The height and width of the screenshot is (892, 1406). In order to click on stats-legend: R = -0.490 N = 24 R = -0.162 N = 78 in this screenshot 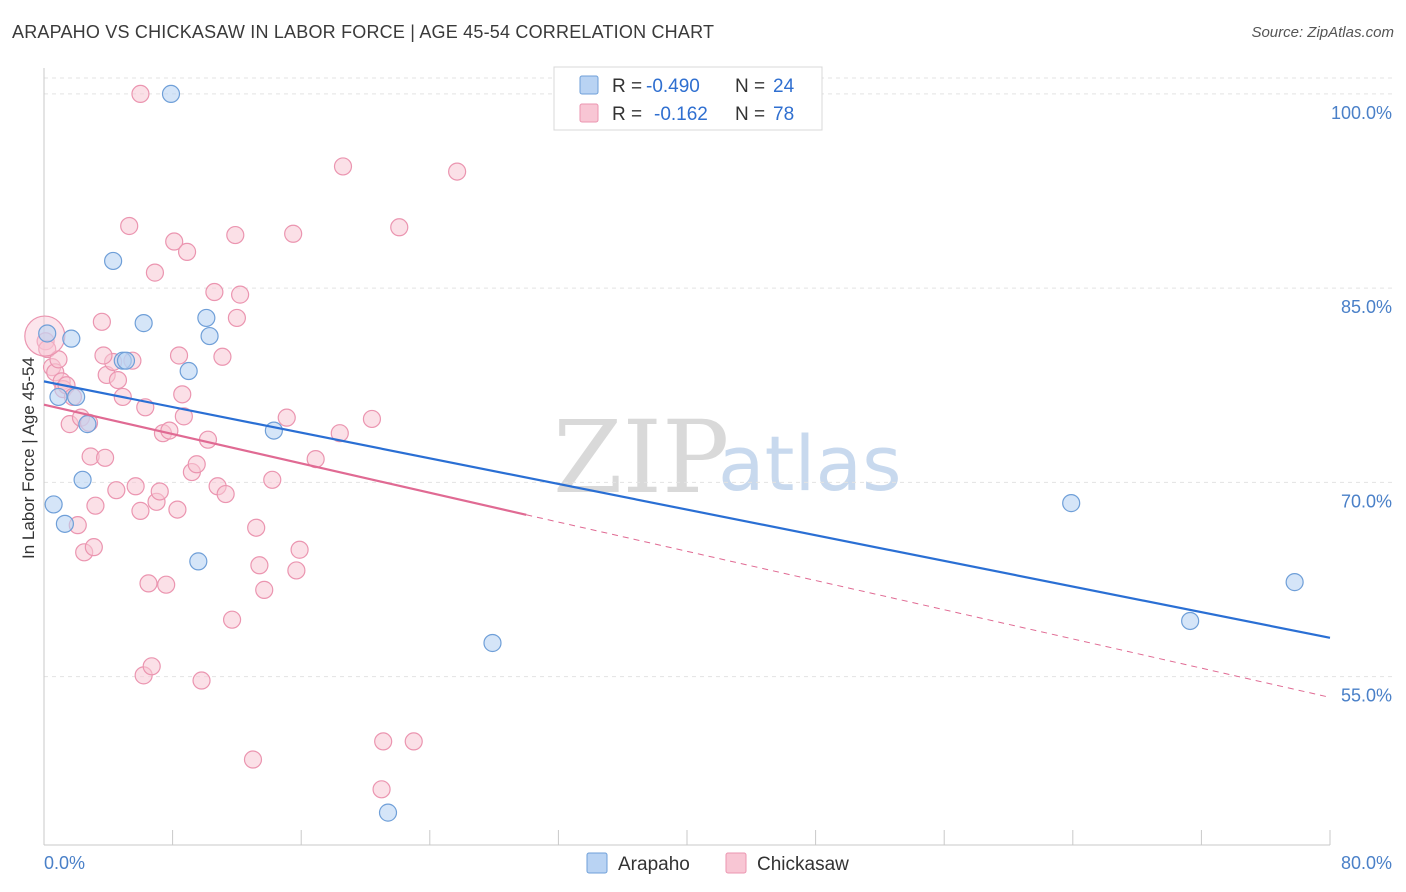, I will do `click(688, 98)`.